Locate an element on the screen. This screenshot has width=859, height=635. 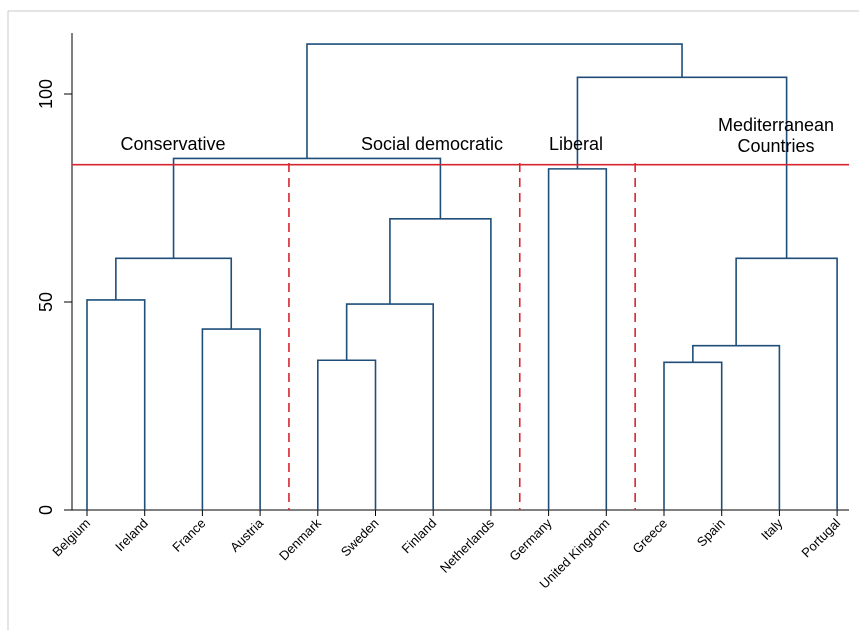
group-label-social-democratic: Social democratic is located at coordinates (432, 144).